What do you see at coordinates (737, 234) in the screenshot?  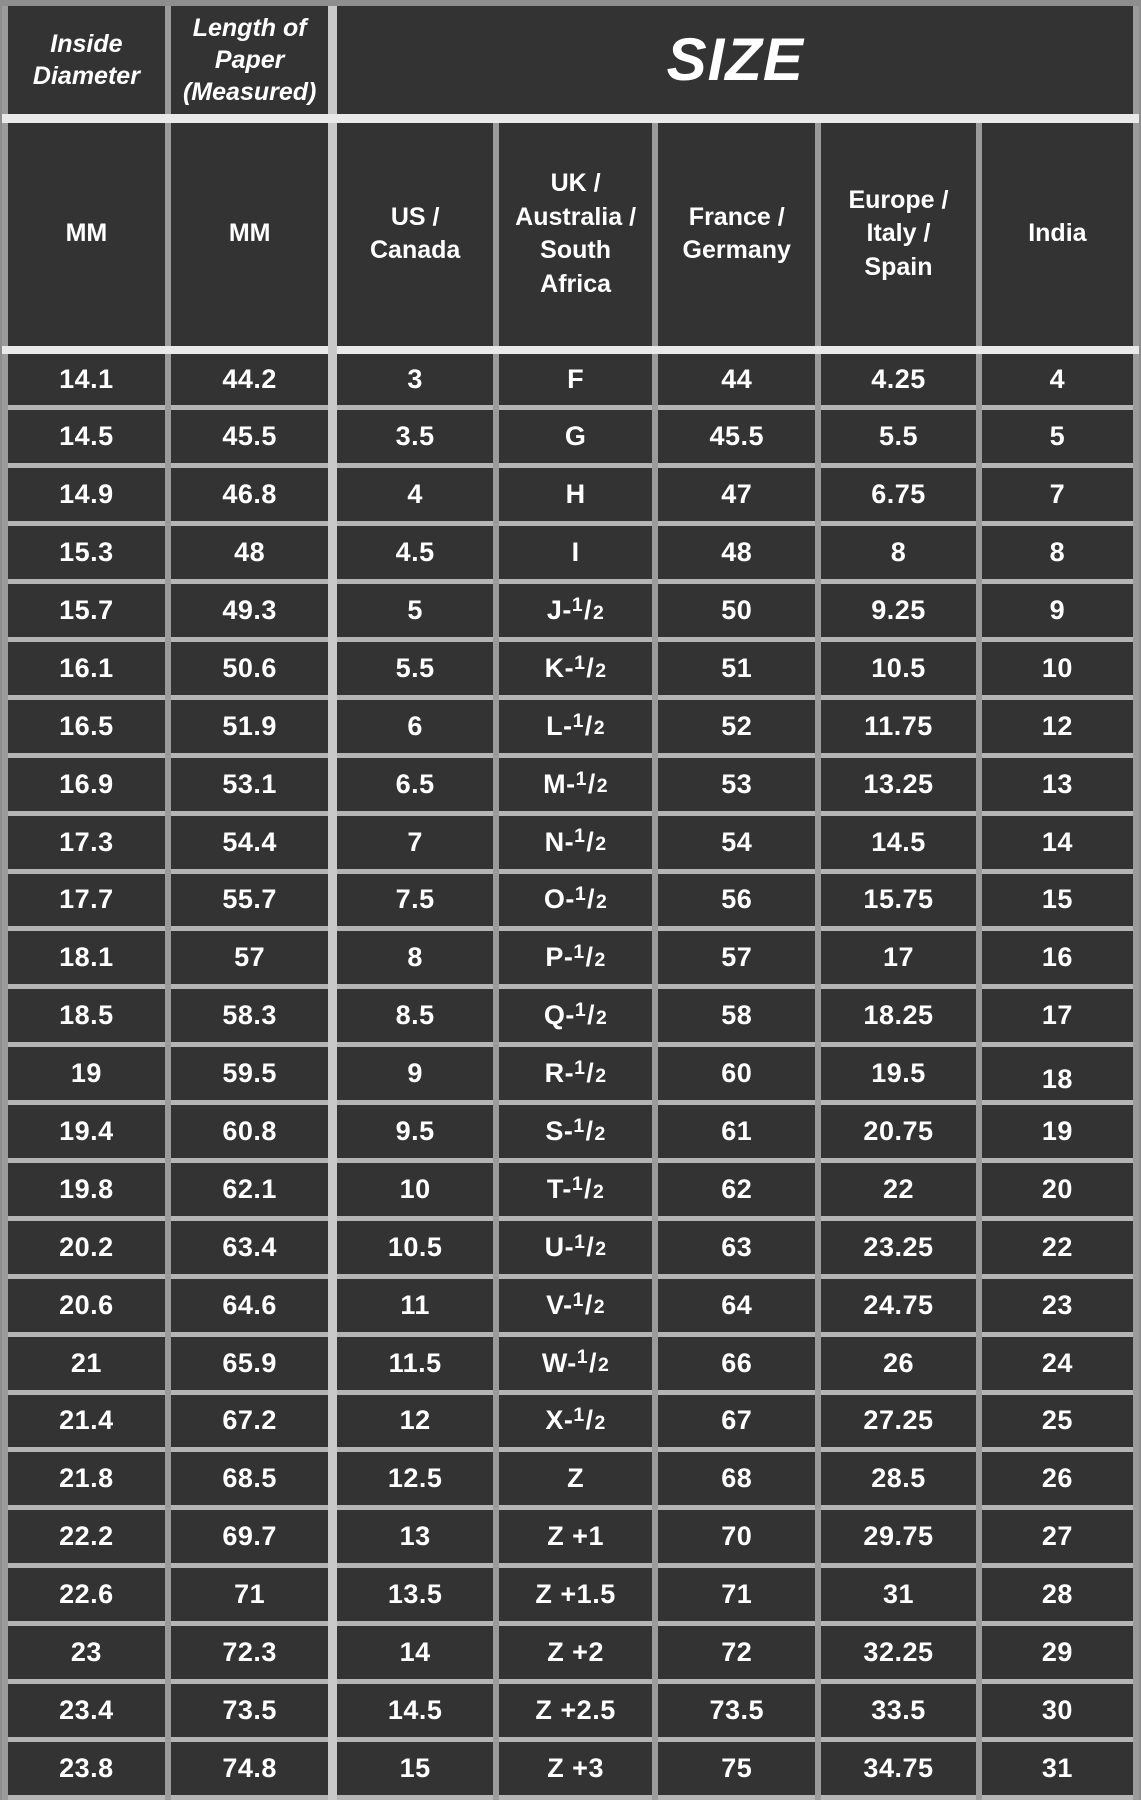 I see `column-header-france-germany: France / Germany` at bounding box center [737, 234].